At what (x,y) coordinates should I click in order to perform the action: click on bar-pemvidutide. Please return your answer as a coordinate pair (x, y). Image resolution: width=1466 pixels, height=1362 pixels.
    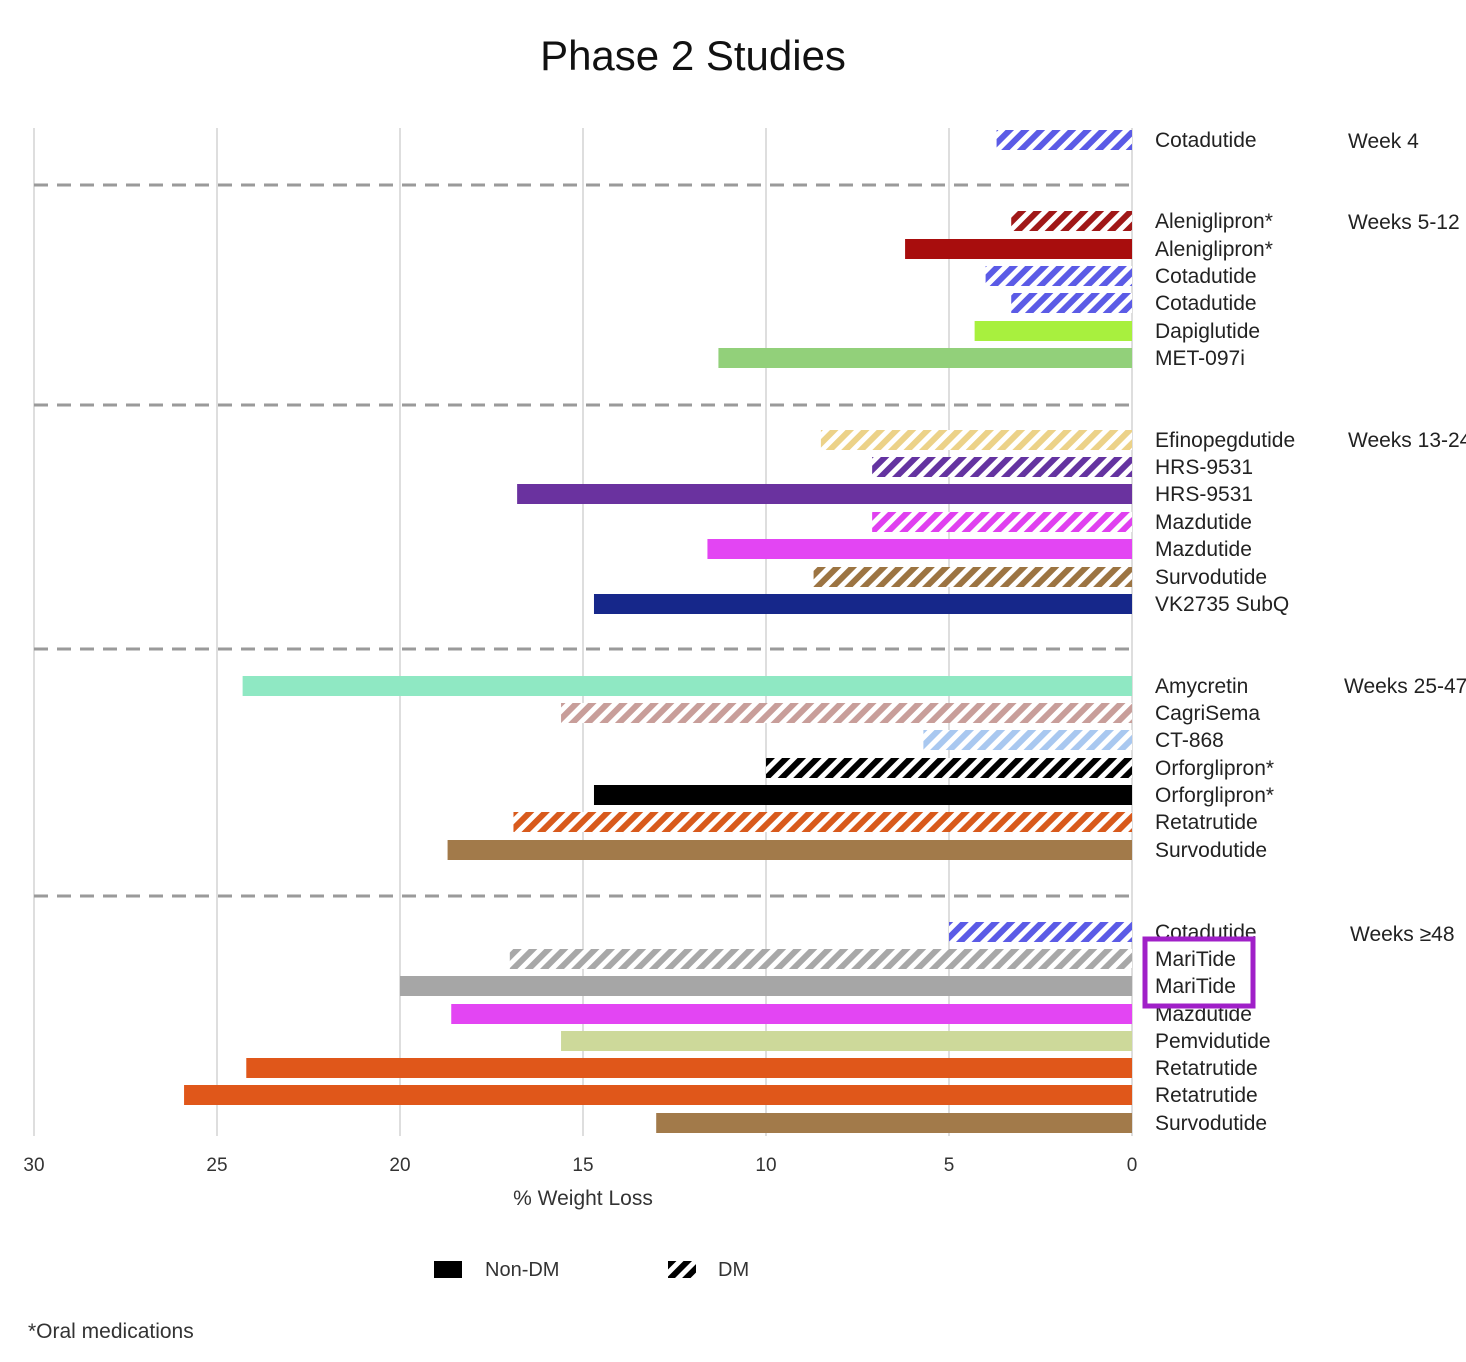
    Looking at the image, I should click on (846, 1041).